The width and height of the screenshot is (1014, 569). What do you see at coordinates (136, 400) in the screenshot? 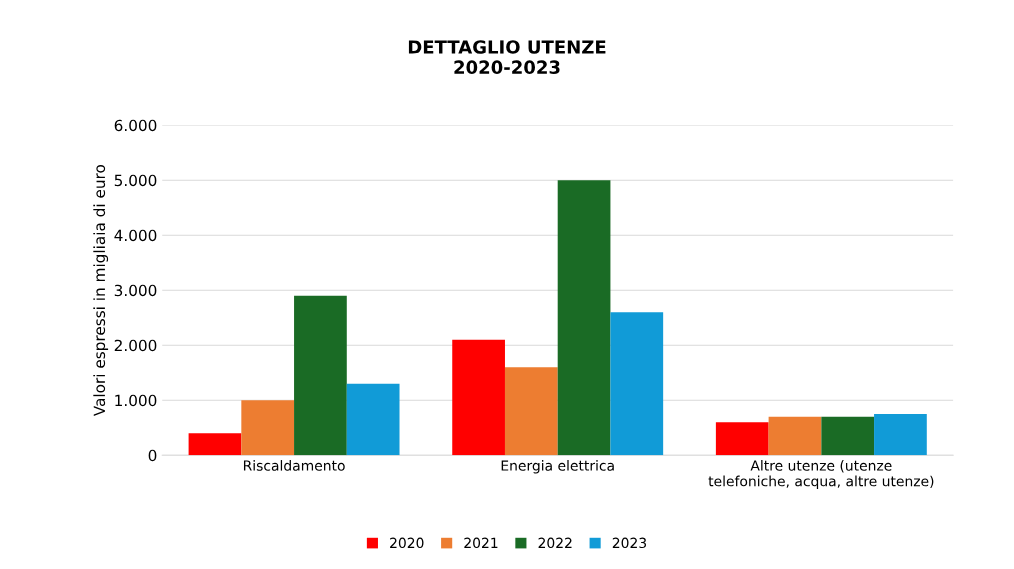
I see `y-tick-label: 1.000` at bounding box center [136, 400].